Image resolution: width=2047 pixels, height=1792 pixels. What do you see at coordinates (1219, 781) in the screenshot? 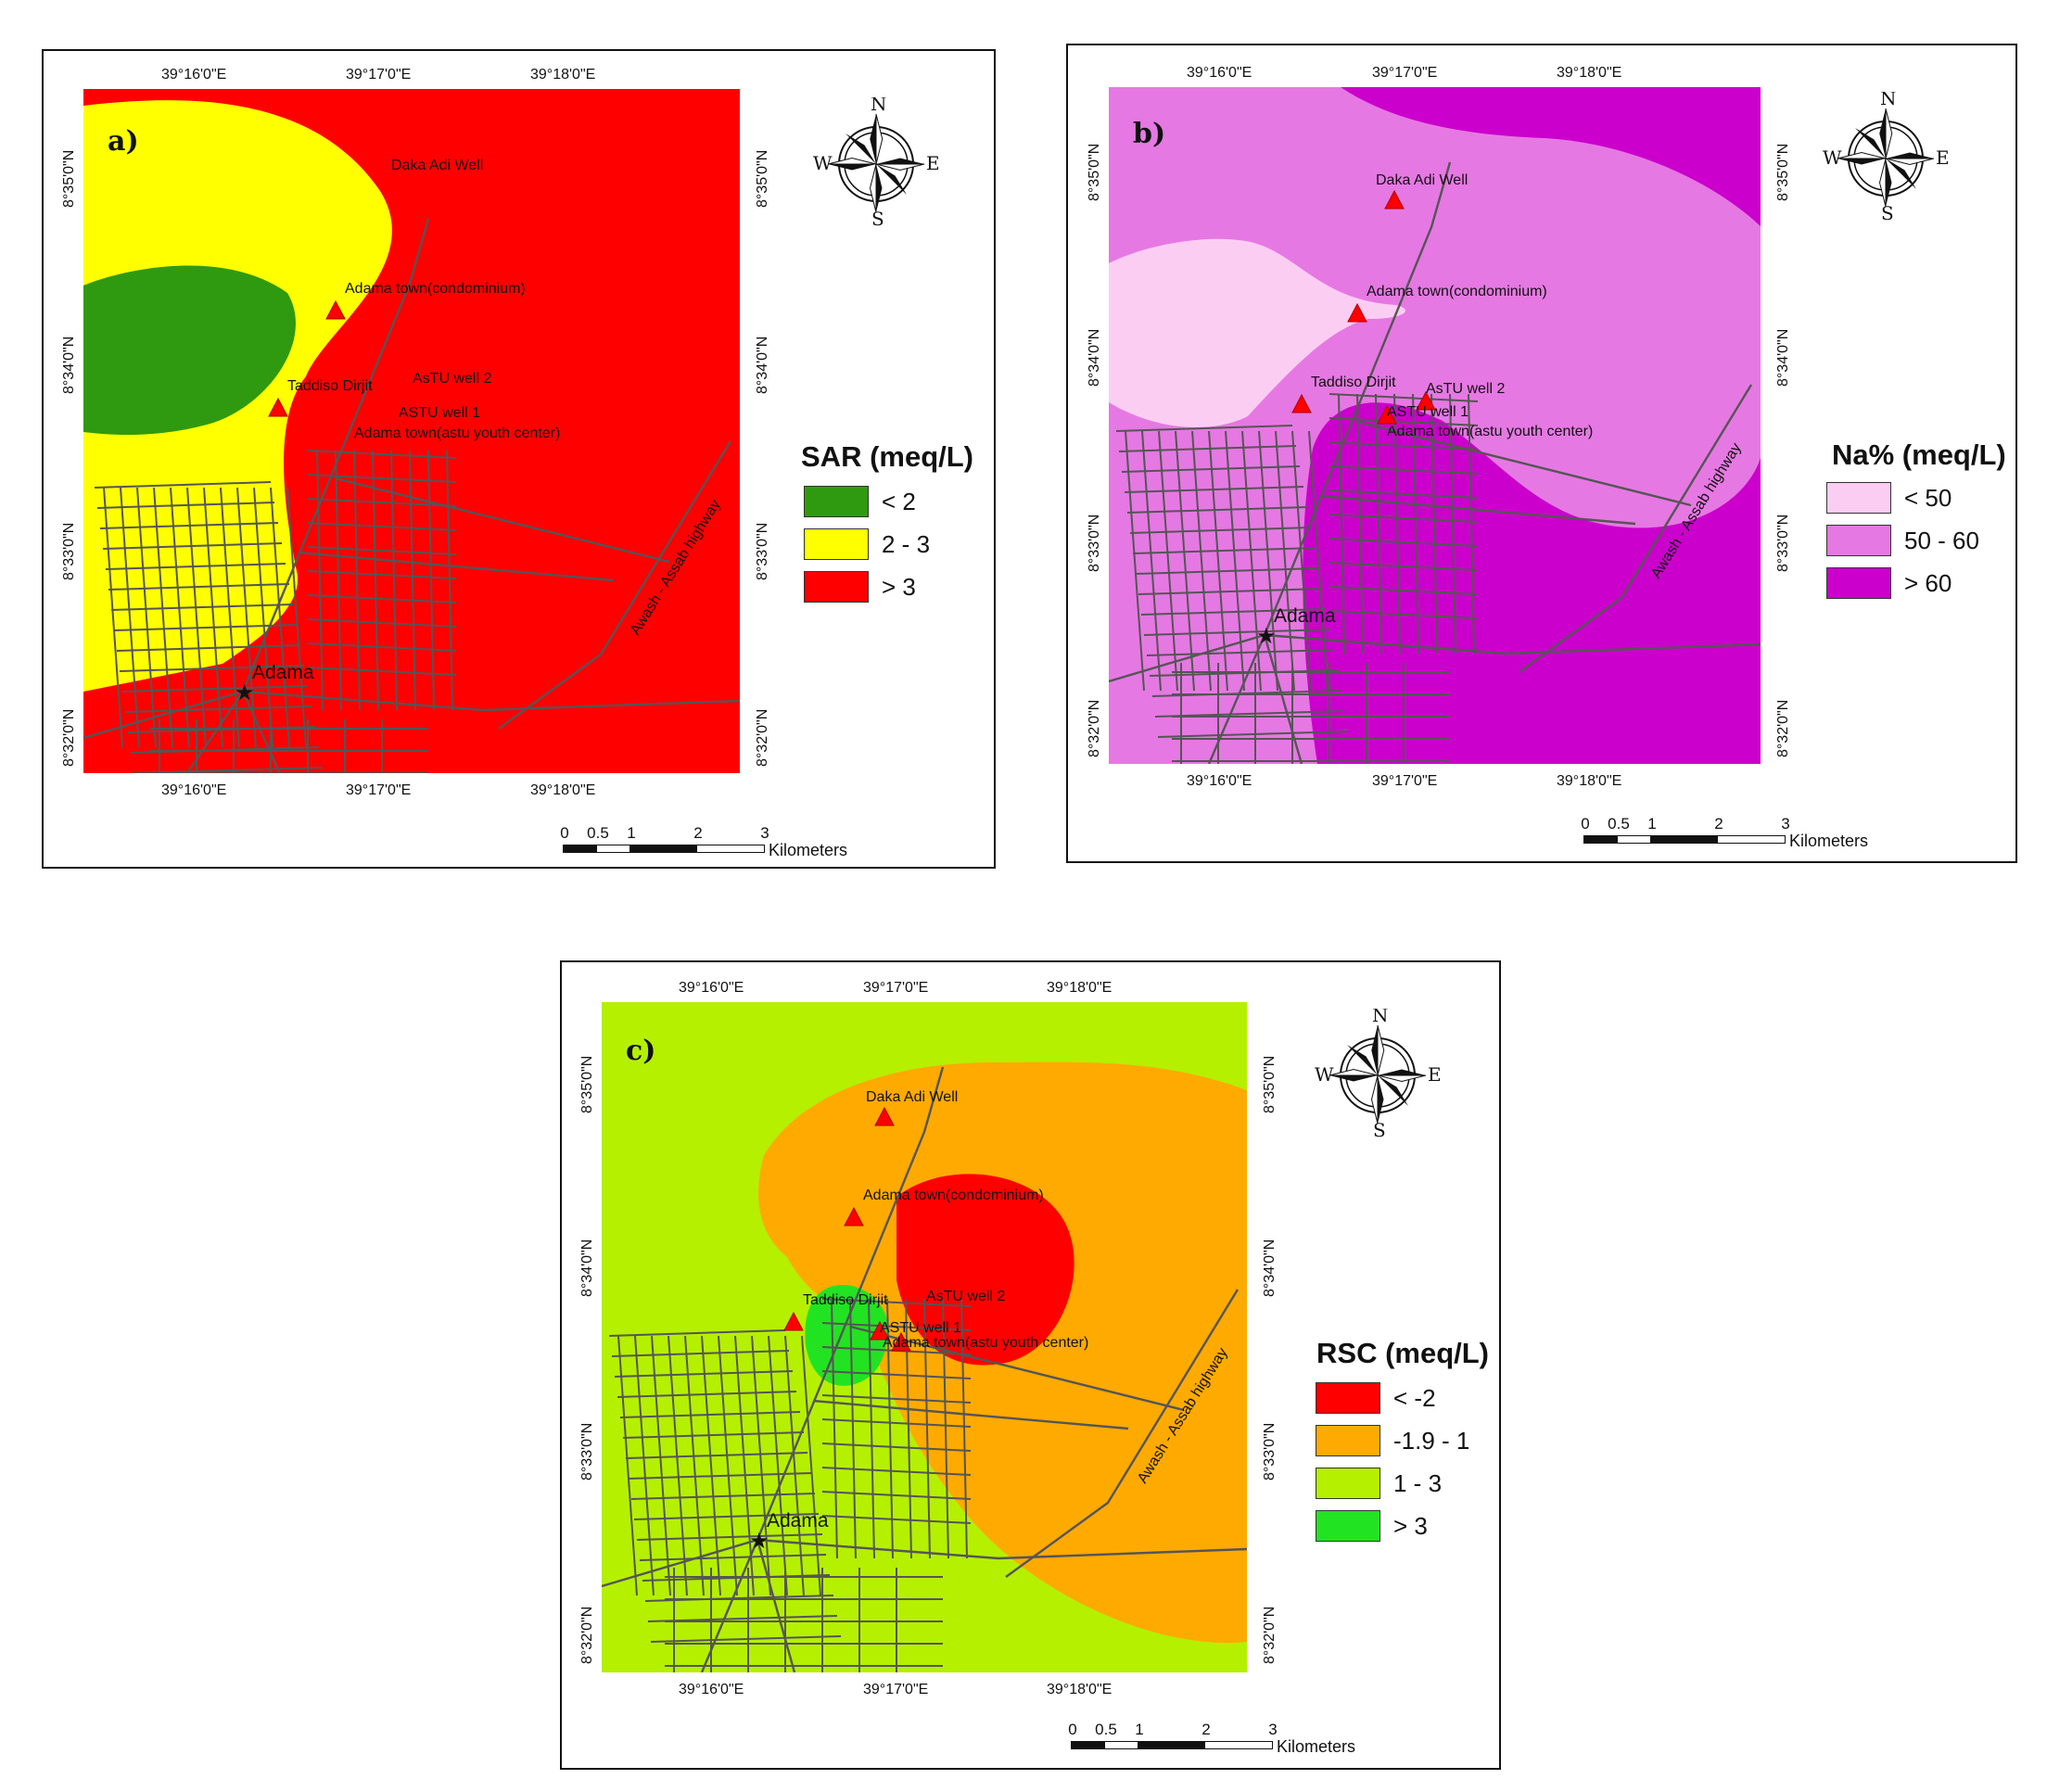
I see `coord-label-bottom: 39°16'0"E` at bounding box center [1219, 781].